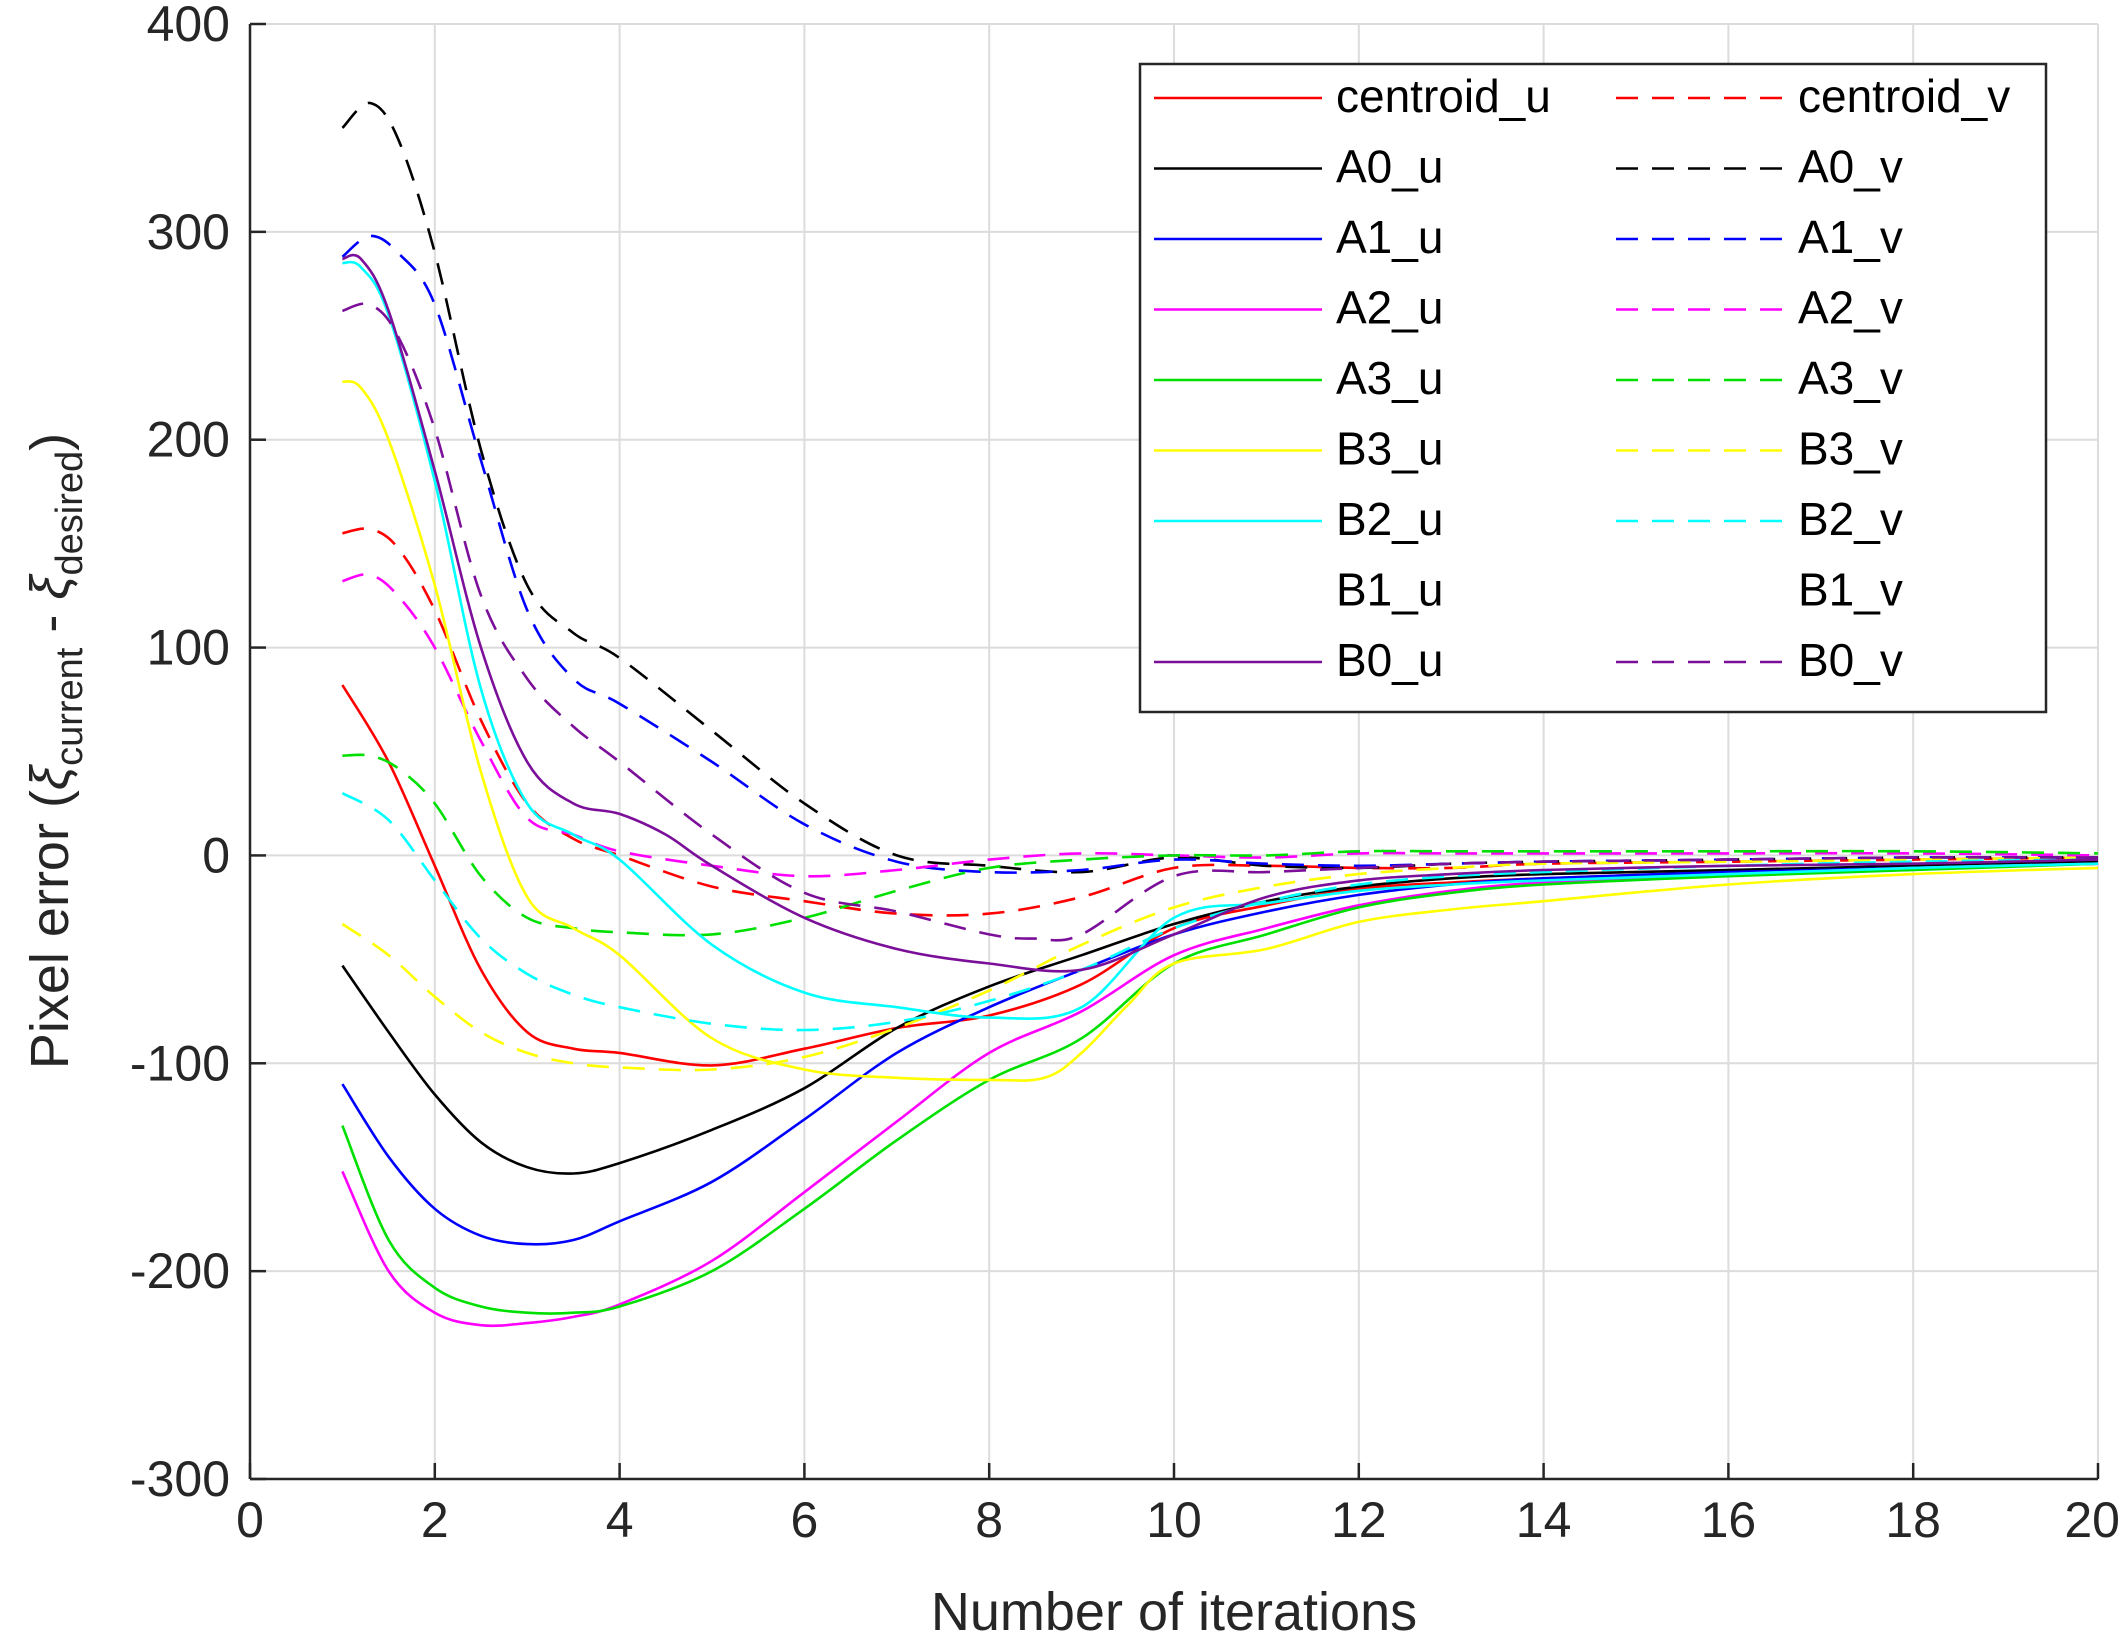 The image size is (2128, 1647). Describe the element at coordinates (250, 1520) in the screenshot. I see `x-tick-label: 0` at that location.